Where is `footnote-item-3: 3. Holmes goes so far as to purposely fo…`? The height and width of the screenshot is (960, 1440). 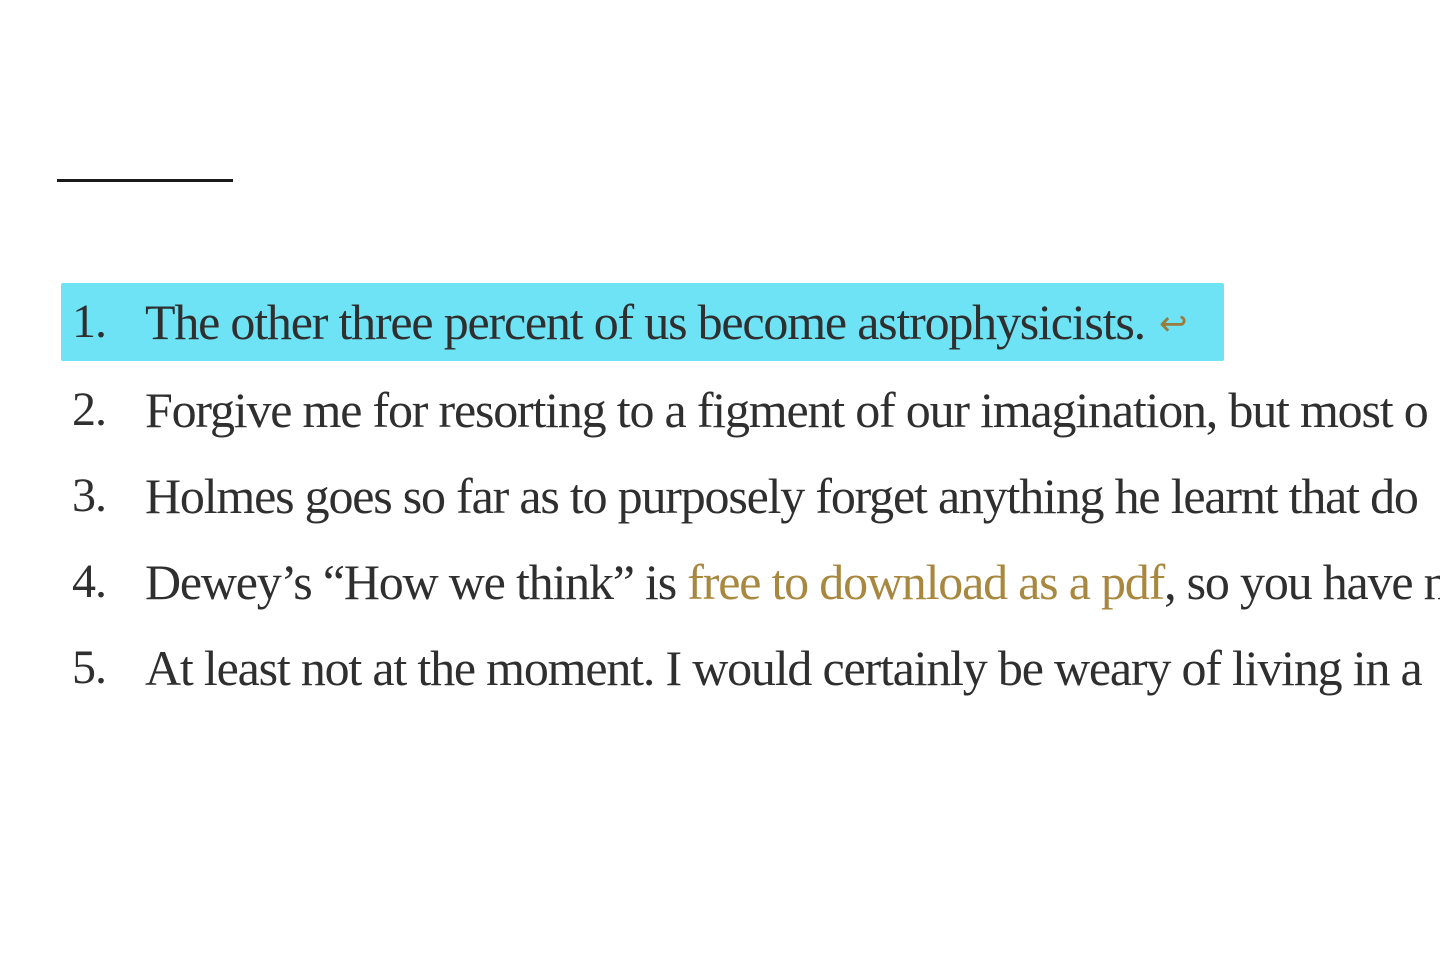
footnote-item-3: 3. Holmes goes so far as to purposely fo… is located at coordinates (750, 498).